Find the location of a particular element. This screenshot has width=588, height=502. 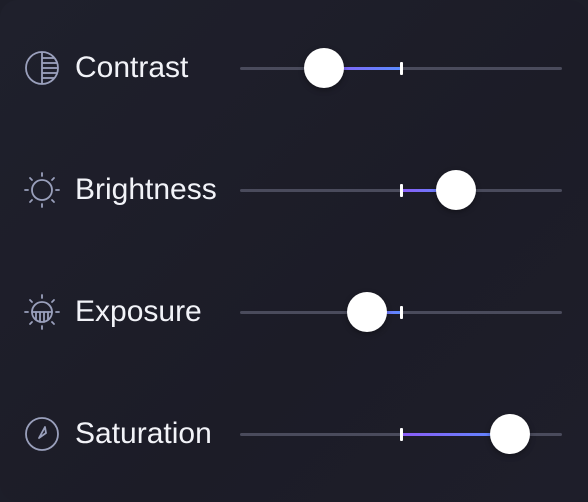

exposure-label: Exposure is located at coordinates (138, 311).